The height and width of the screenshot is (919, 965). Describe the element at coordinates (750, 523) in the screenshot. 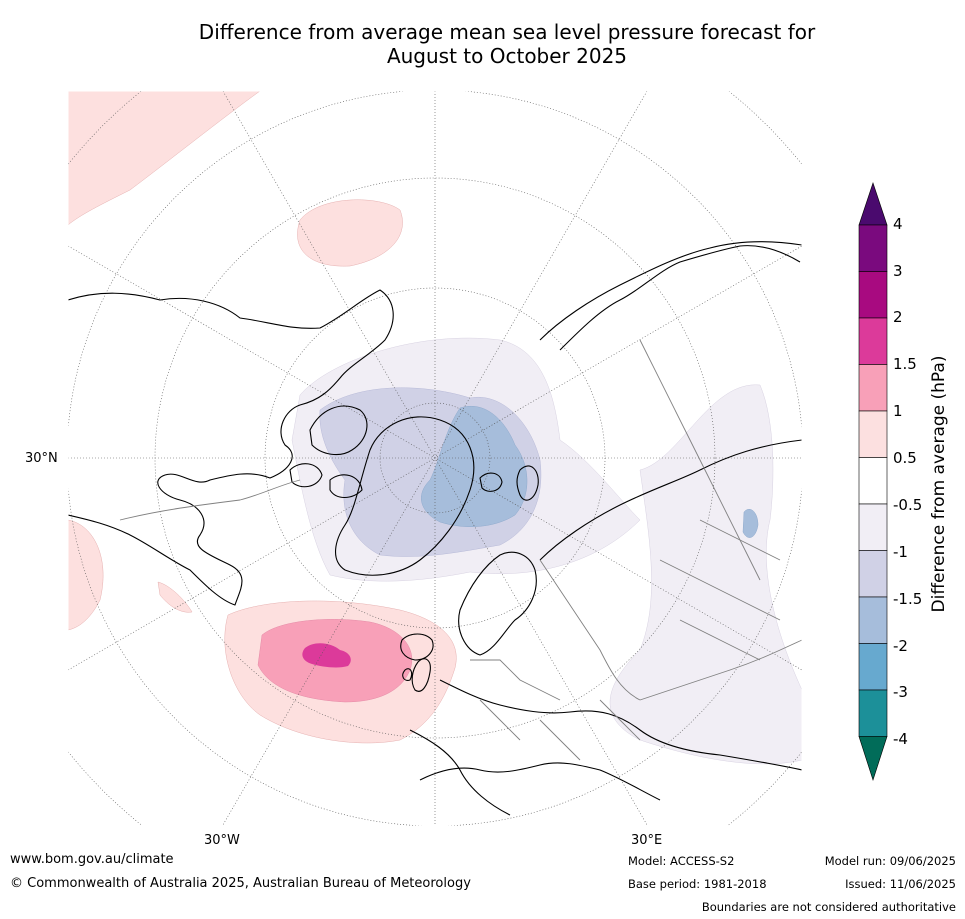

I see `anomaly-blue-small-asia` at that location.